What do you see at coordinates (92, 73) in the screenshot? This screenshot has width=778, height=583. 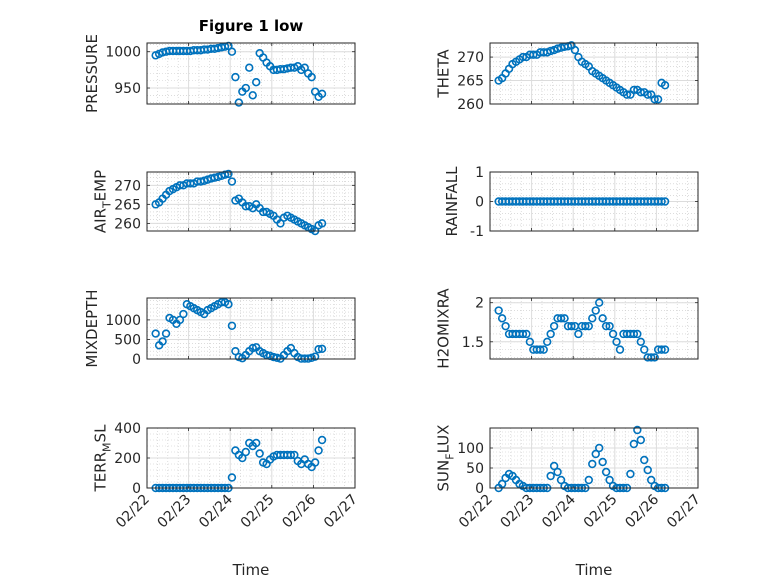 I see `y-axis-label: PRESSURE` at bounding box center [92, 73].